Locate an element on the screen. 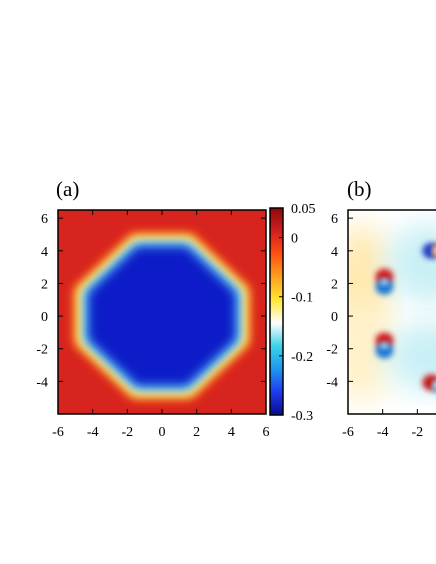 The width and height of the screenshot is (436, 564). b-ytick-label: 4 is located at coordinates (334, 252).